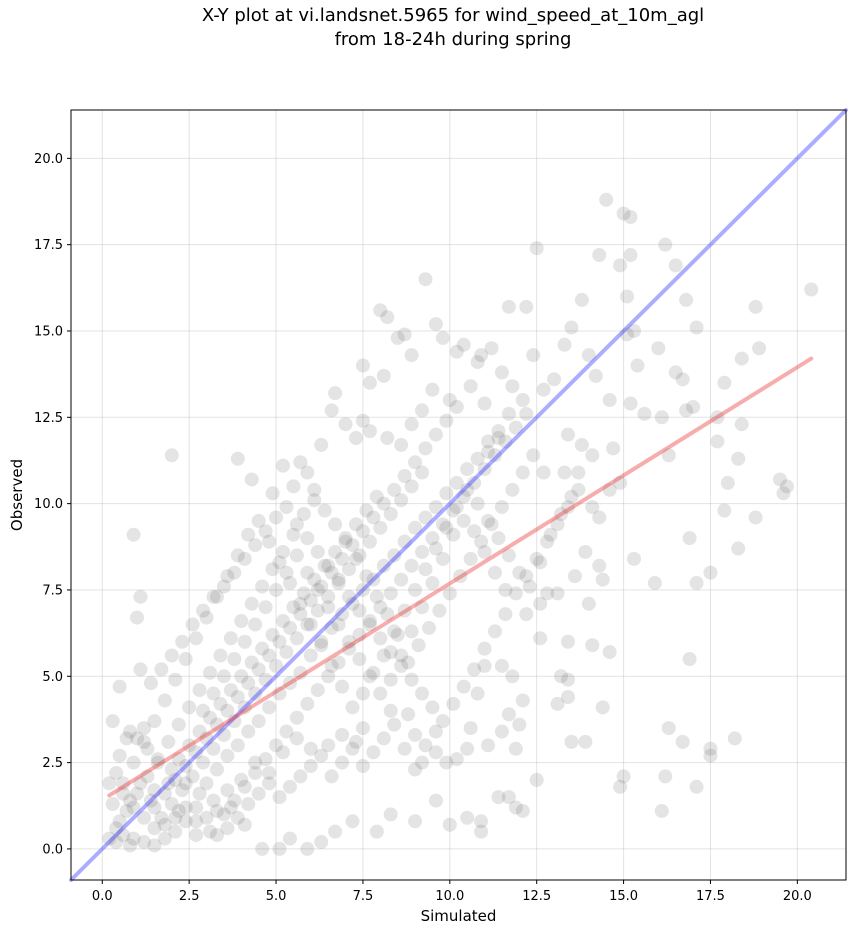 The height and width of the screenshot is (934, 856). What do you see at coordinates (797, 896) in the screenshot?
I see `x-tick-label: 20.0` at bounding box center [797, 896].